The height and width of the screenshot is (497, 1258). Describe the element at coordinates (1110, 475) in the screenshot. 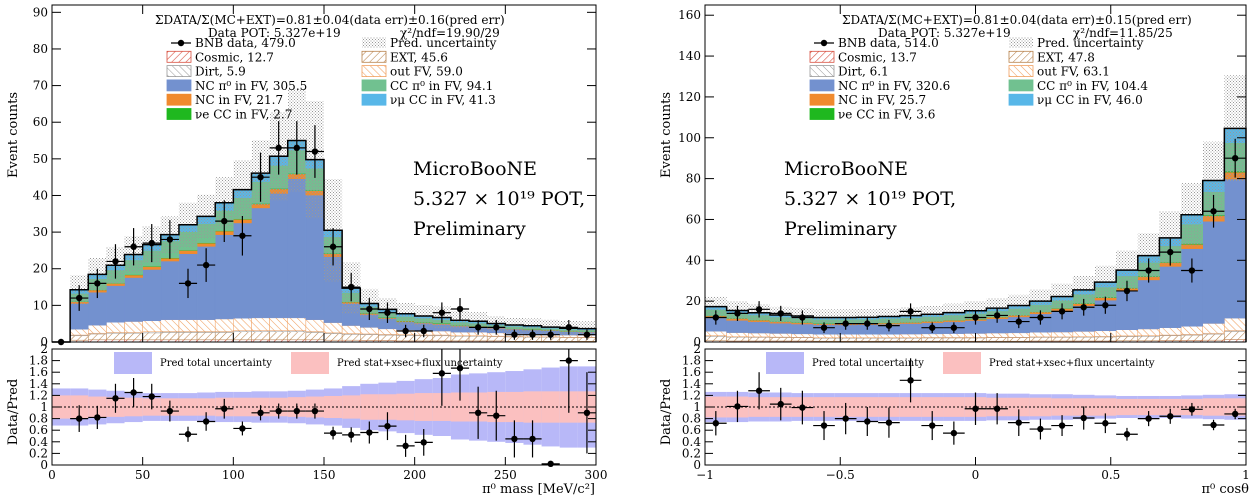

I see `x-tick-label-3: 0.5` at that location.